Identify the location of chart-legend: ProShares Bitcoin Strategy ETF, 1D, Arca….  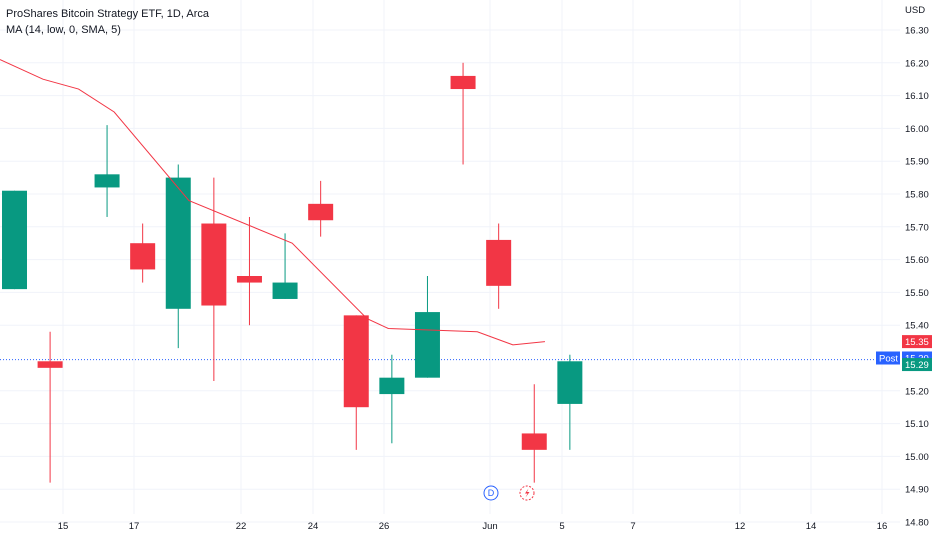
(107, 22).